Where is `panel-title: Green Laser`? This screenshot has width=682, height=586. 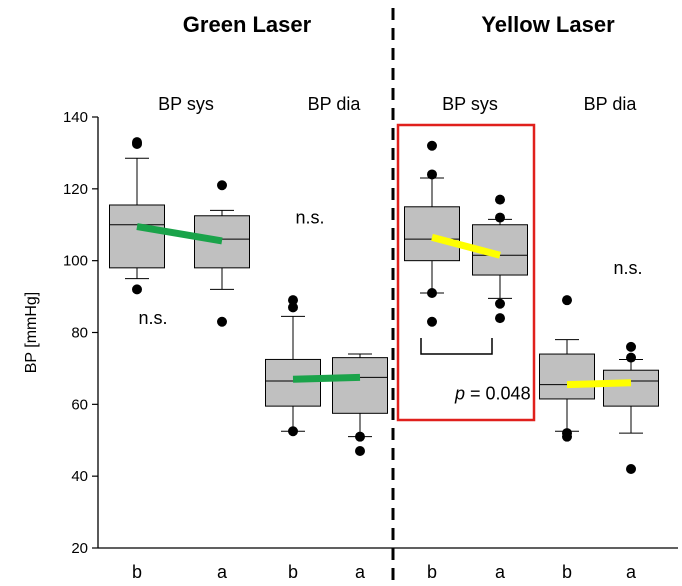
panel-title: Green Laser is located at coordinates (247, 24).